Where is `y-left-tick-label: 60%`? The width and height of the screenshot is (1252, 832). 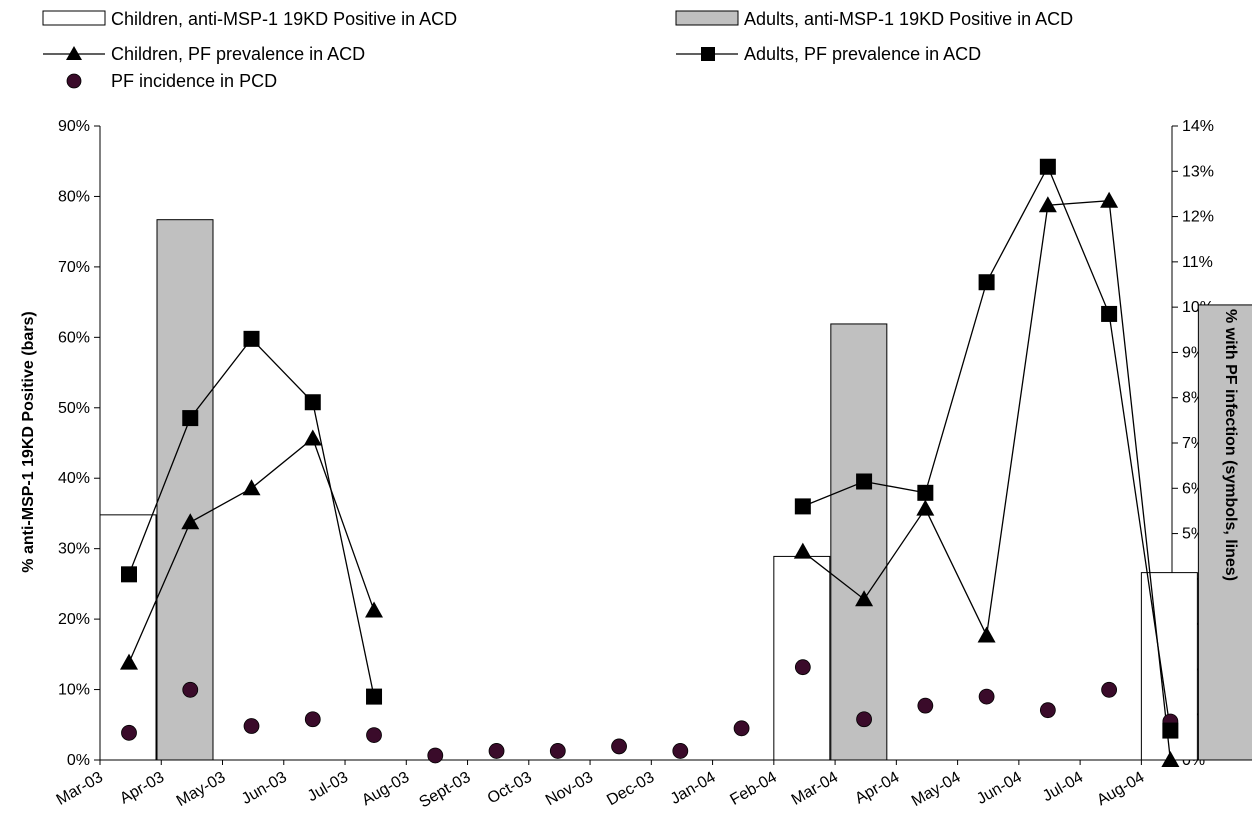
y-left-tick-label: 60% is located at coordinates (74, 337).